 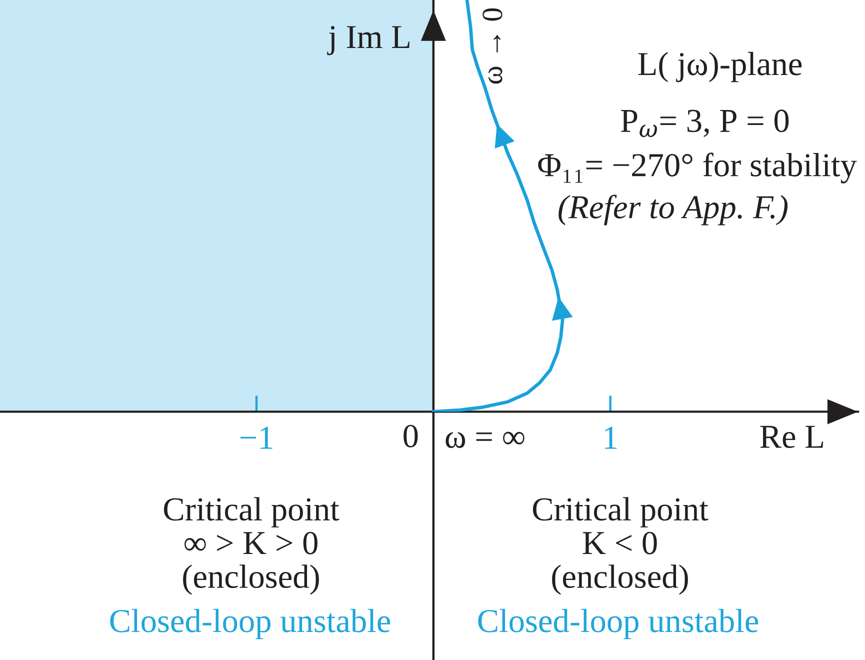 I want to click on annotation: P$_{ω}$= 3, P = 0, so click(x=704, y=124).